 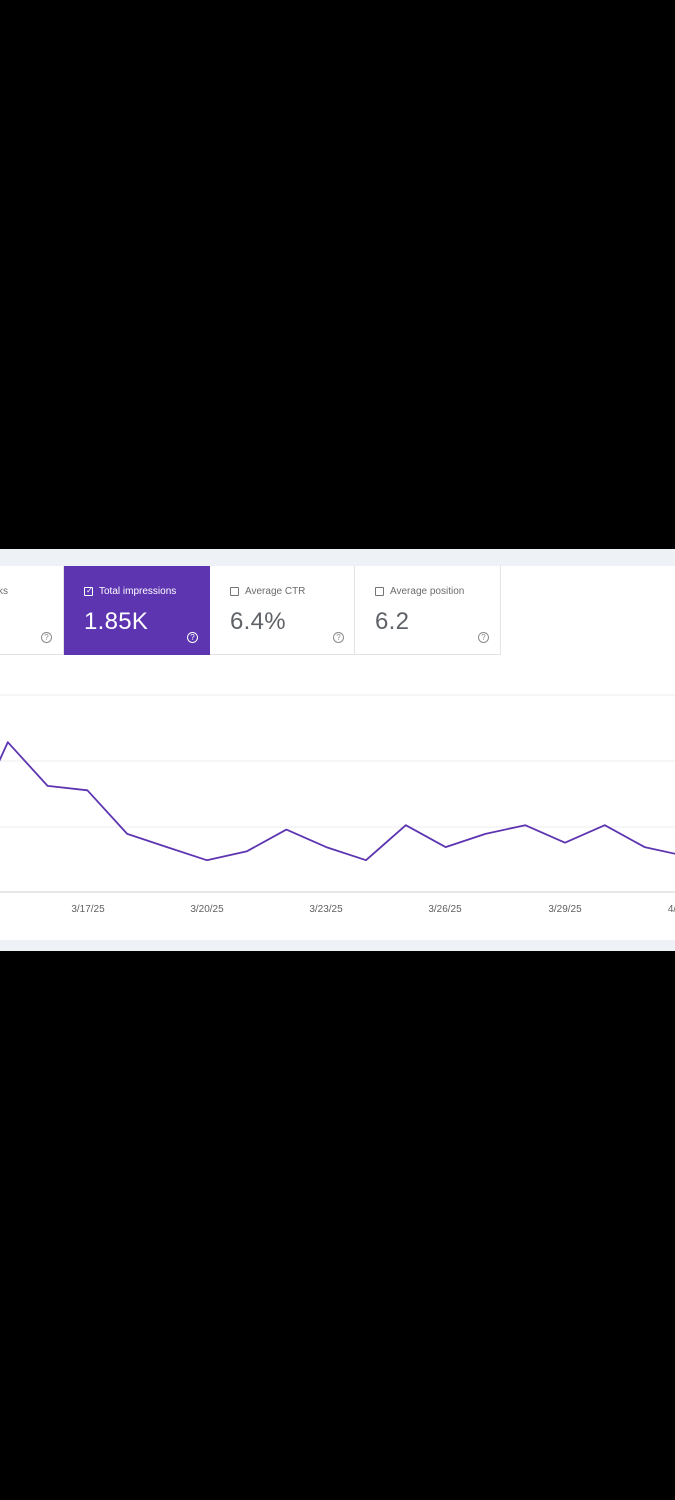 I want to click on x-tick-label: 4/, so click(x=671, y=909).